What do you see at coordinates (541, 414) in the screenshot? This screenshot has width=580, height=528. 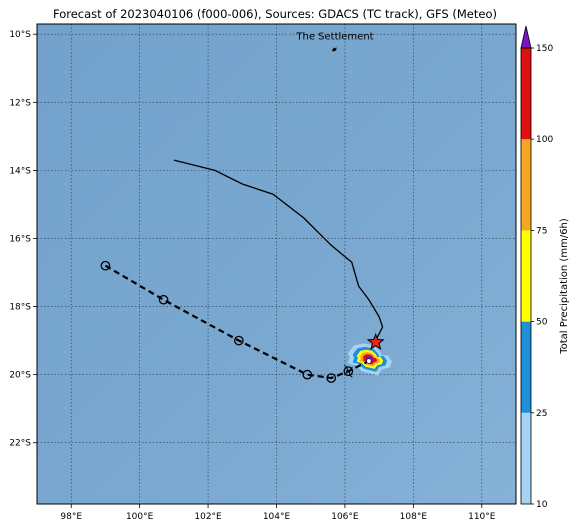 I see `colorbar-tick-label: 25` at bounding box center [541, 414].